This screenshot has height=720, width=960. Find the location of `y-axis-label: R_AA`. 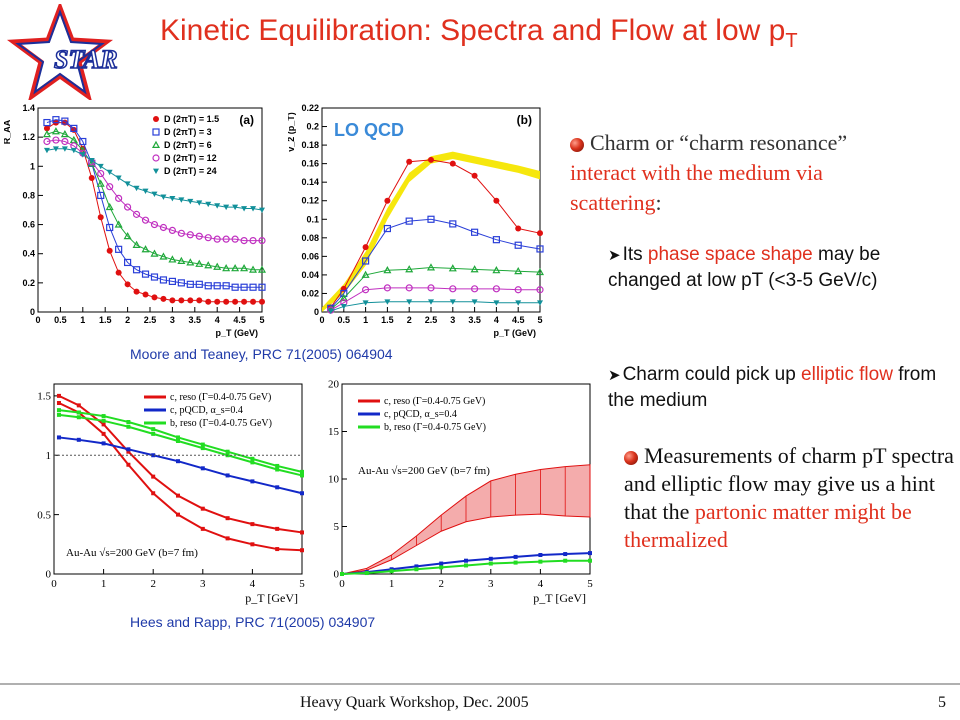

y-axis-label: R_AA is located at coordinates (8, 131).